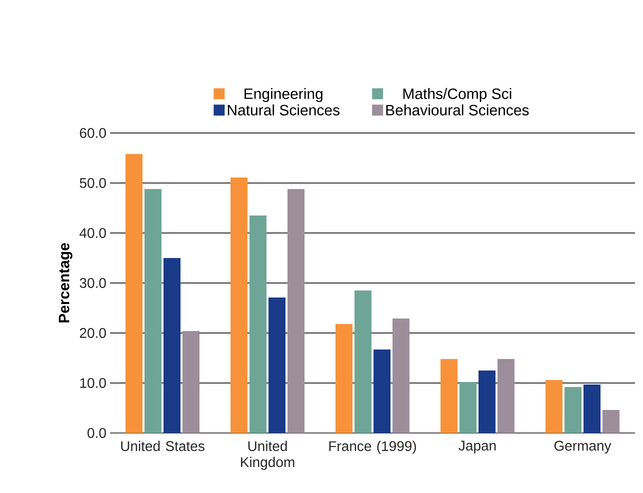 The image size is (643, 493). Describe the element at coordinates (97, 433) in the screenshot. I see `y-tick-label: 0.0` at that location.